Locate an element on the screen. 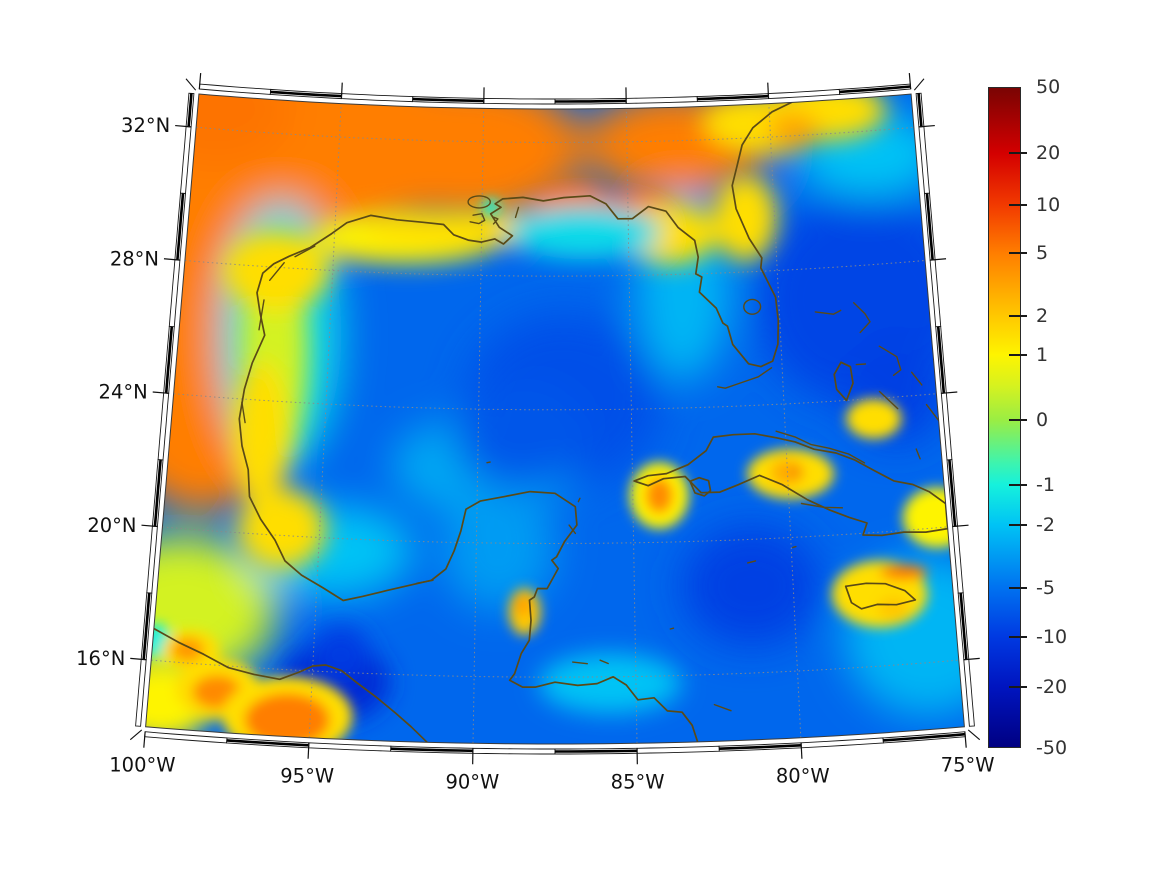 This screenshot has width=1167, height=875. x-axis-tick-label: 95°W is located at coordinates (307, 776).